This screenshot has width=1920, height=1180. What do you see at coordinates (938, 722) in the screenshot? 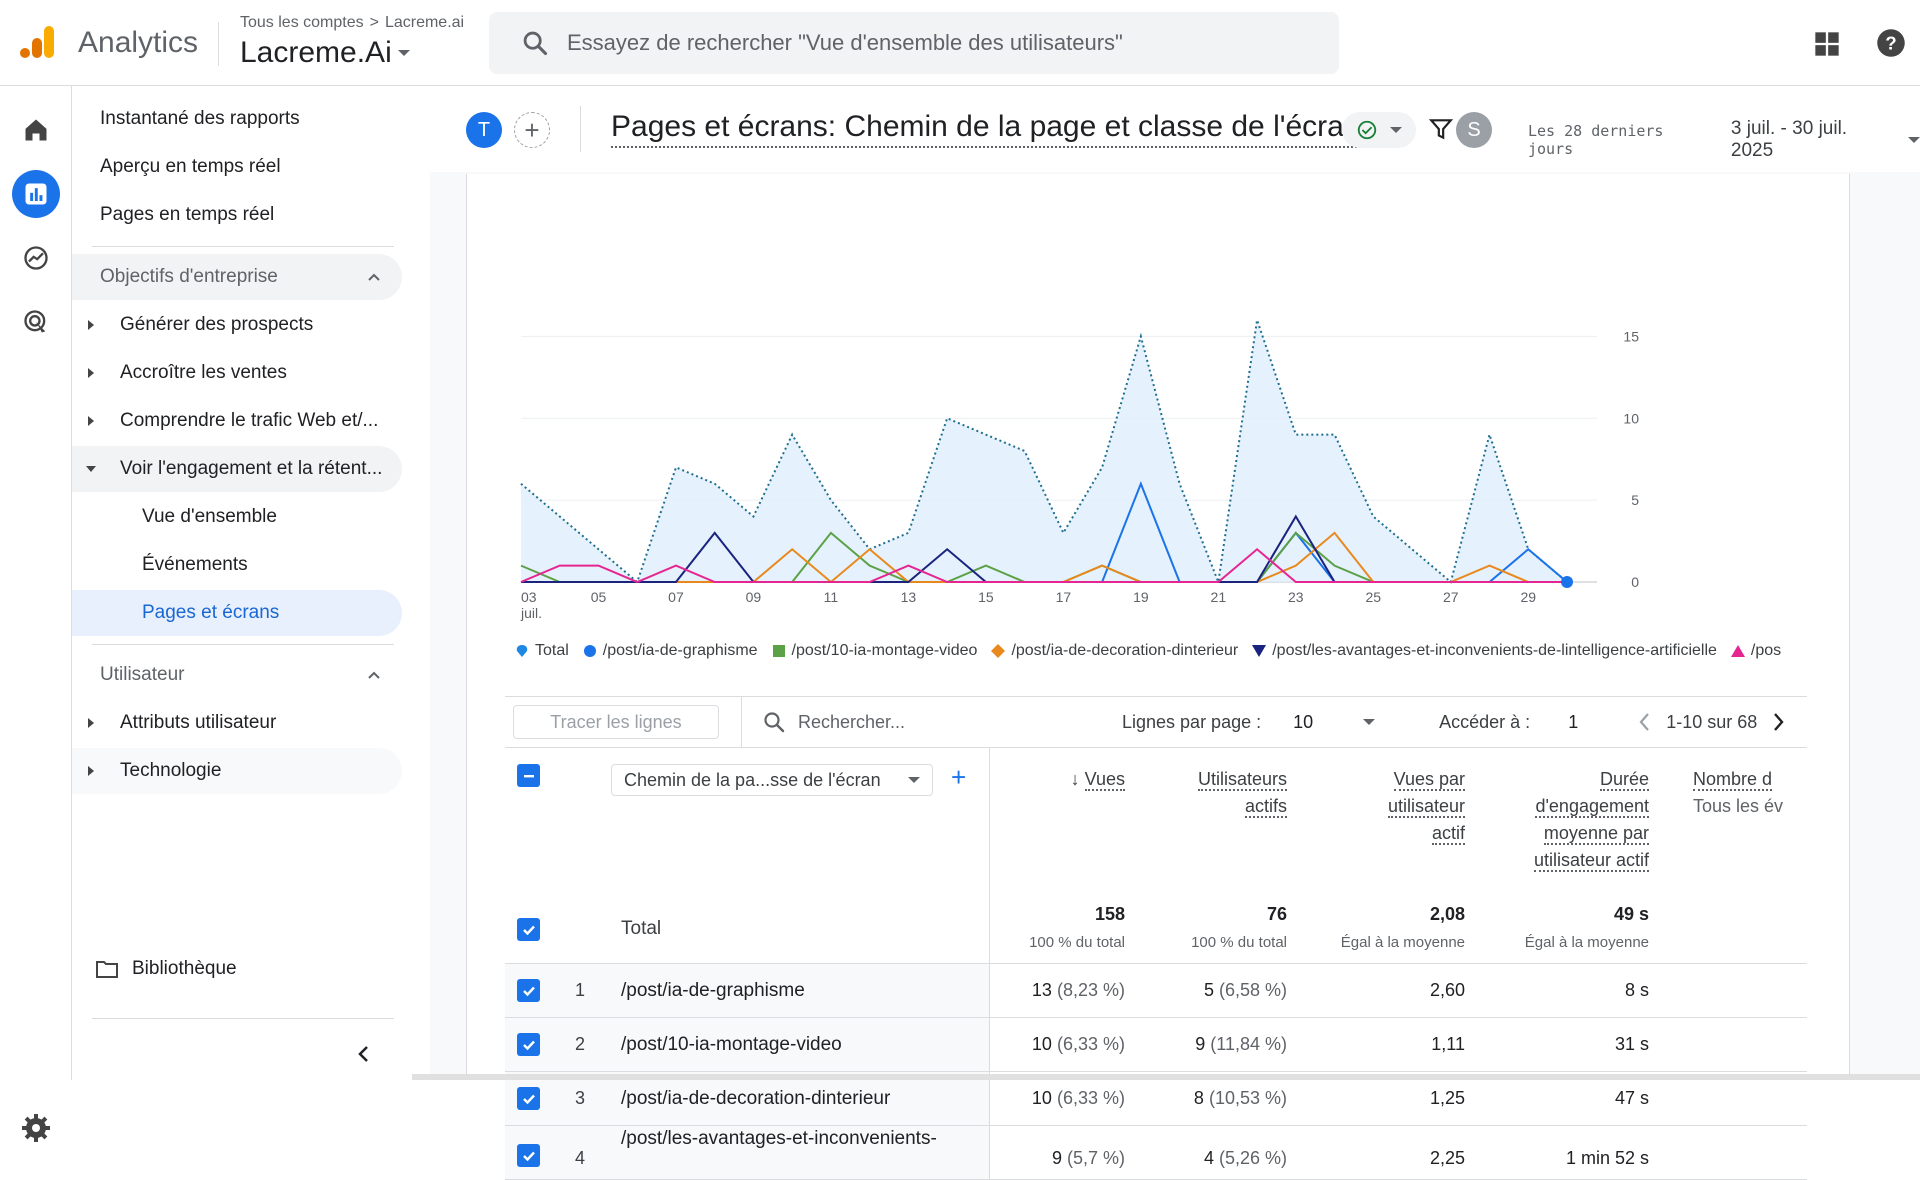
I see `table-search-input` at bounding box center [938, 722].